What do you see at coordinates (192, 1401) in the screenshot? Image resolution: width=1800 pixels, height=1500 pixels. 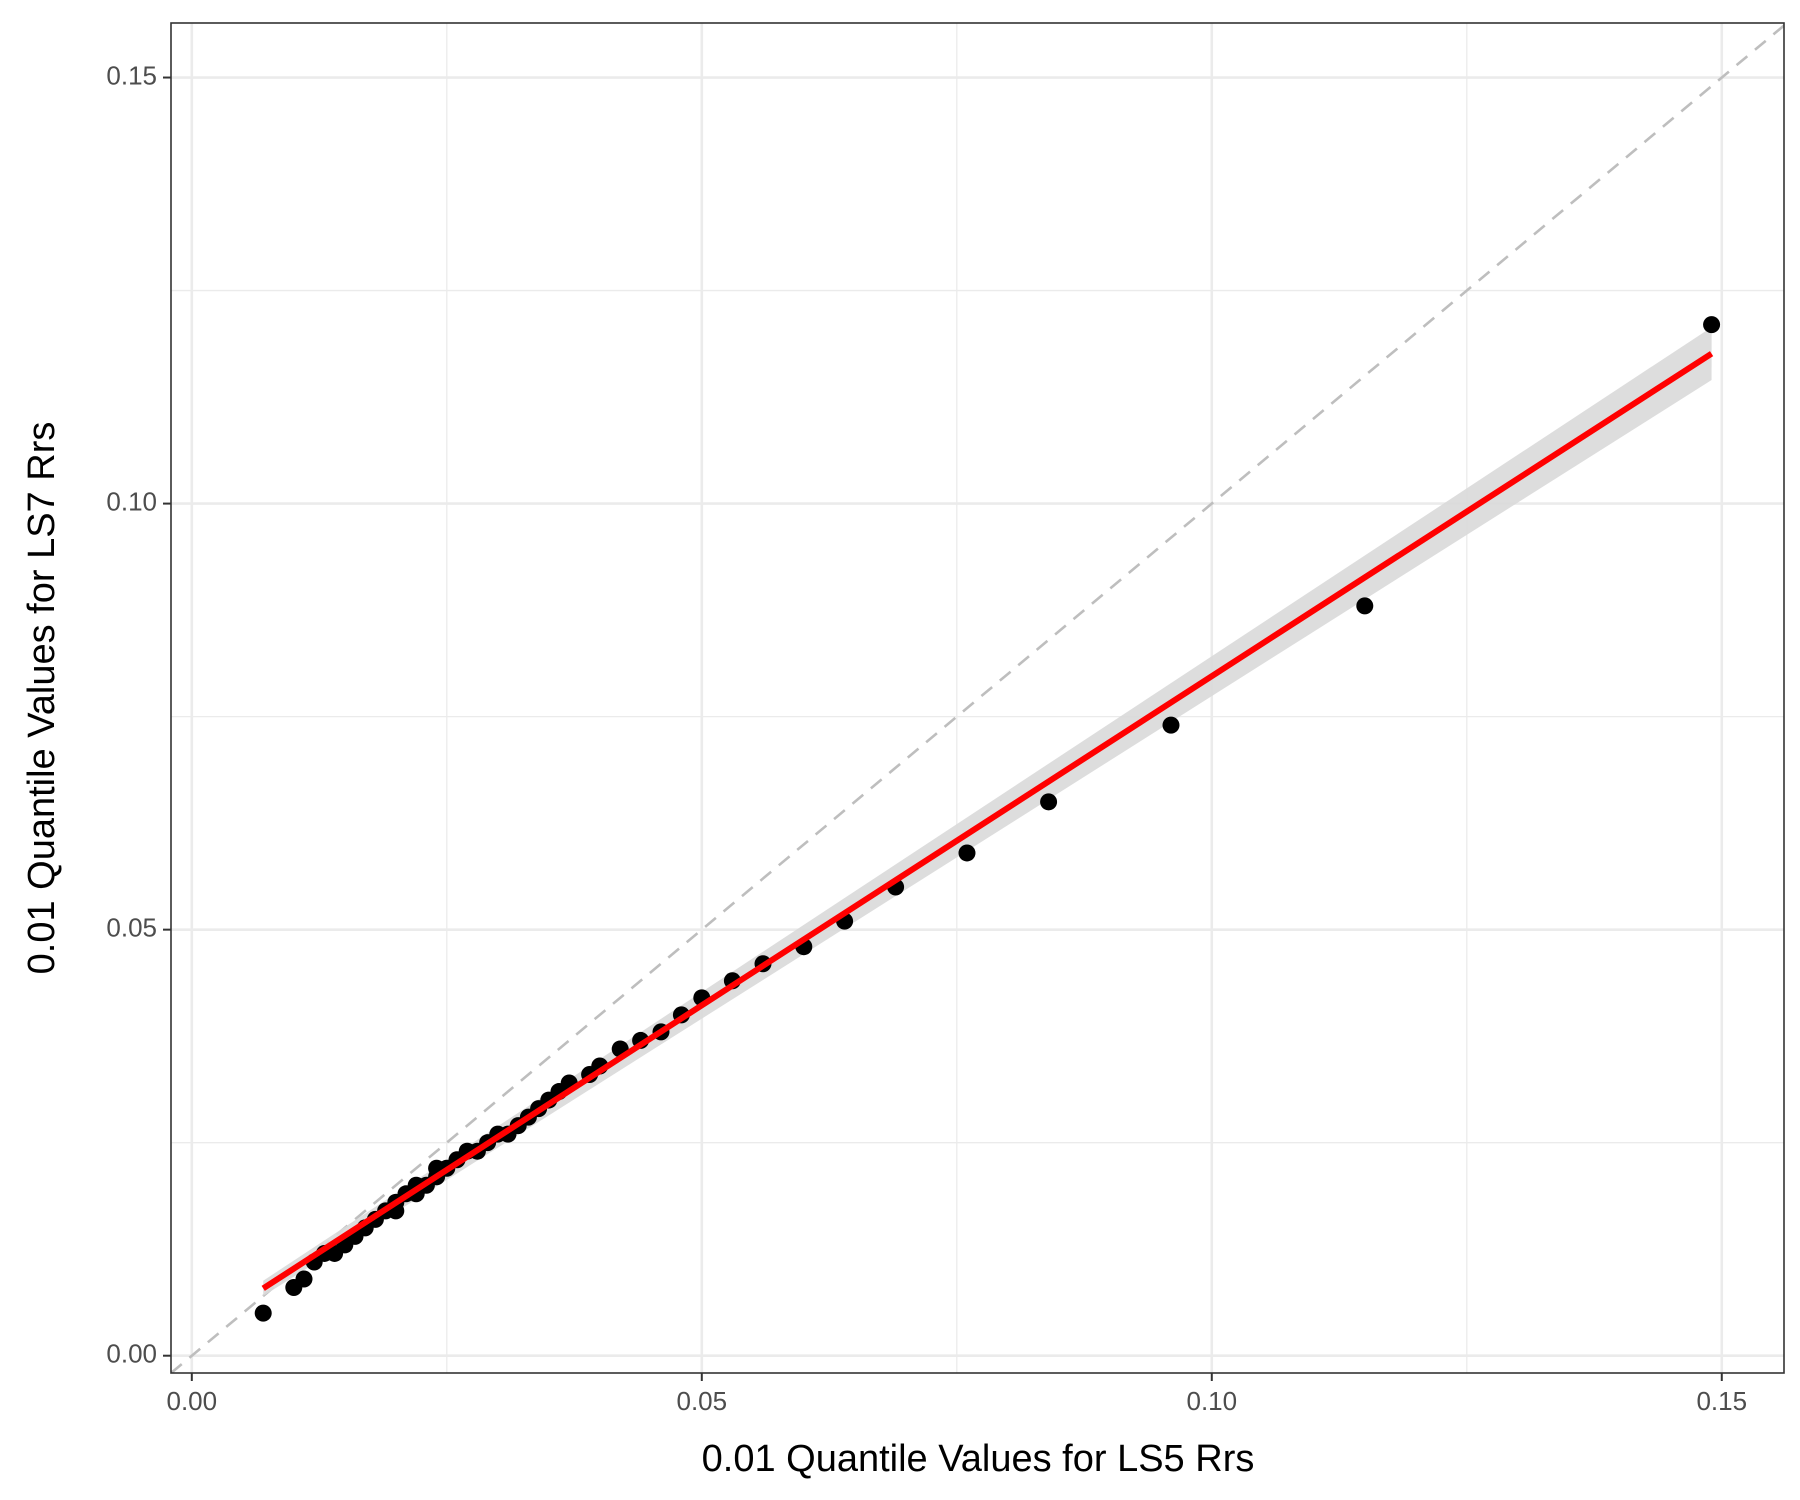 I see `x-tick-label: 0.00` at bounding box center [192, 1401].